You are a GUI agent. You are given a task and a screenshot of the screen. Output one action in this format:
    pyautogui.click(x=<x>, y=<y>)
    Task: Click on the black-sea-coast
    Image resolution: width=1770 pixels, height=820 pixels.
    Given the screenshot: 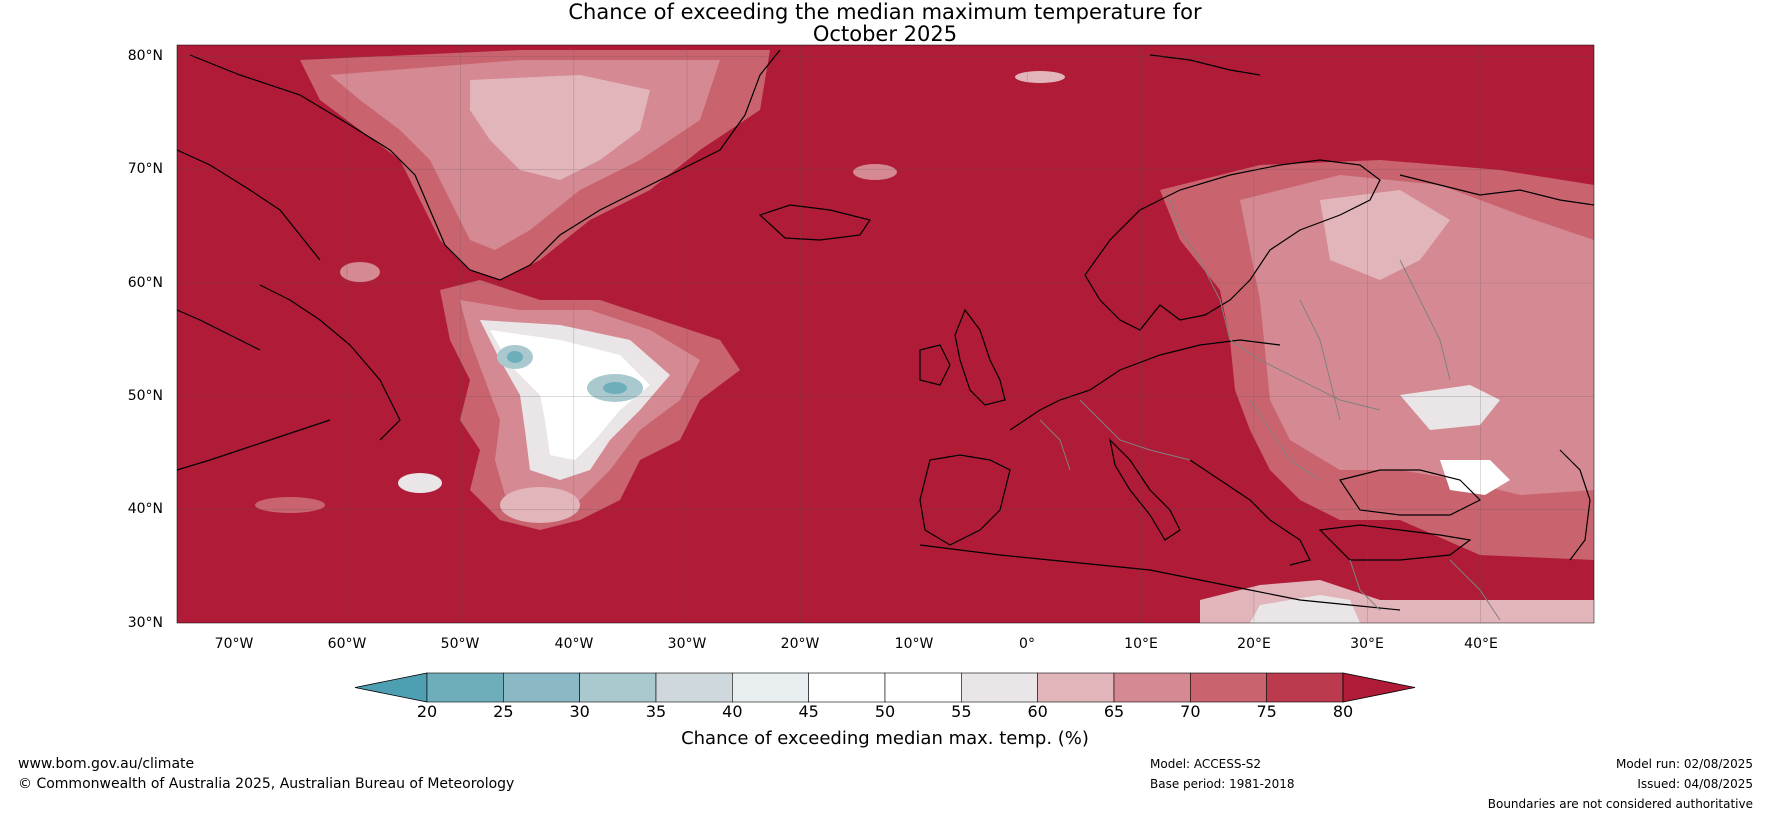 What is the action you would take?
    pyautogui.click(x=1410, y=492)
    